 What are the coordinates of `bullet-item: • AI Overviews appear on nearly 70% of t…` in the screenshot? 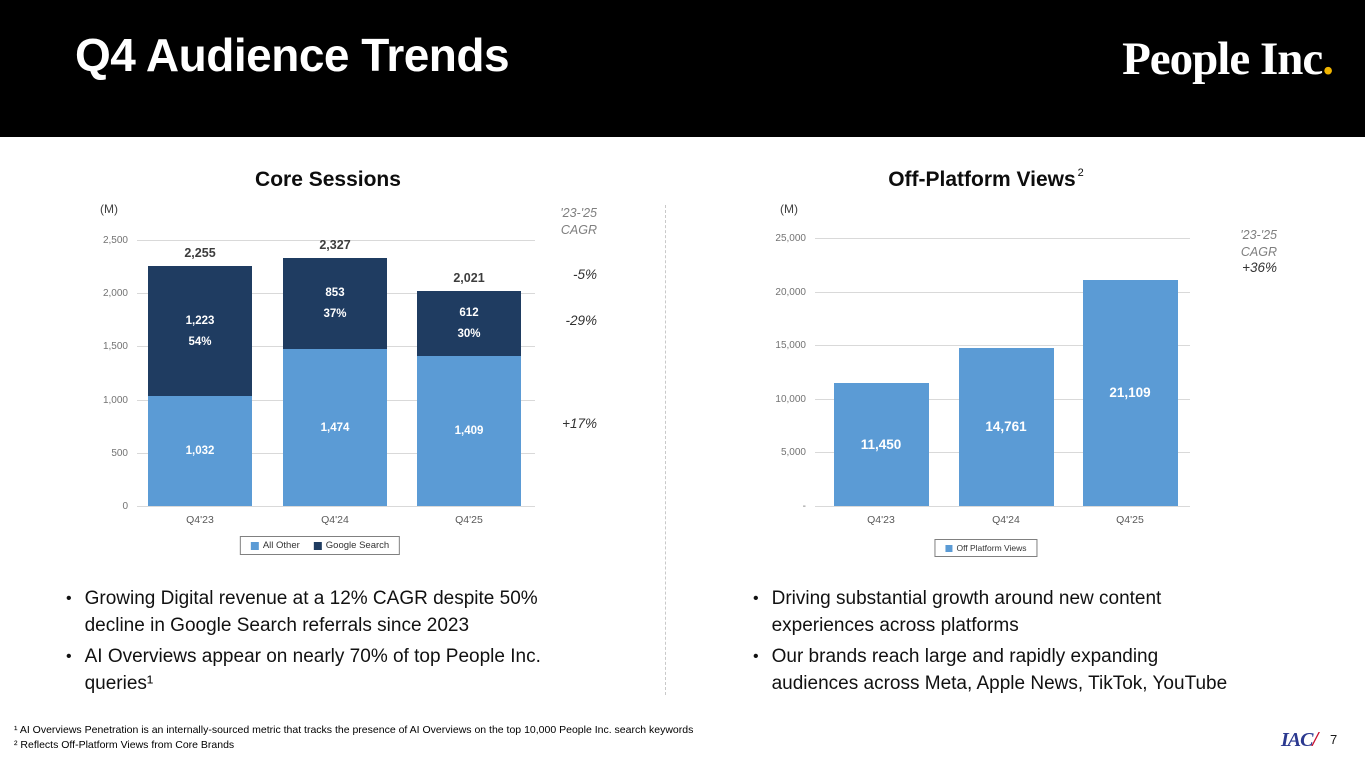 It's located at (366, 670).